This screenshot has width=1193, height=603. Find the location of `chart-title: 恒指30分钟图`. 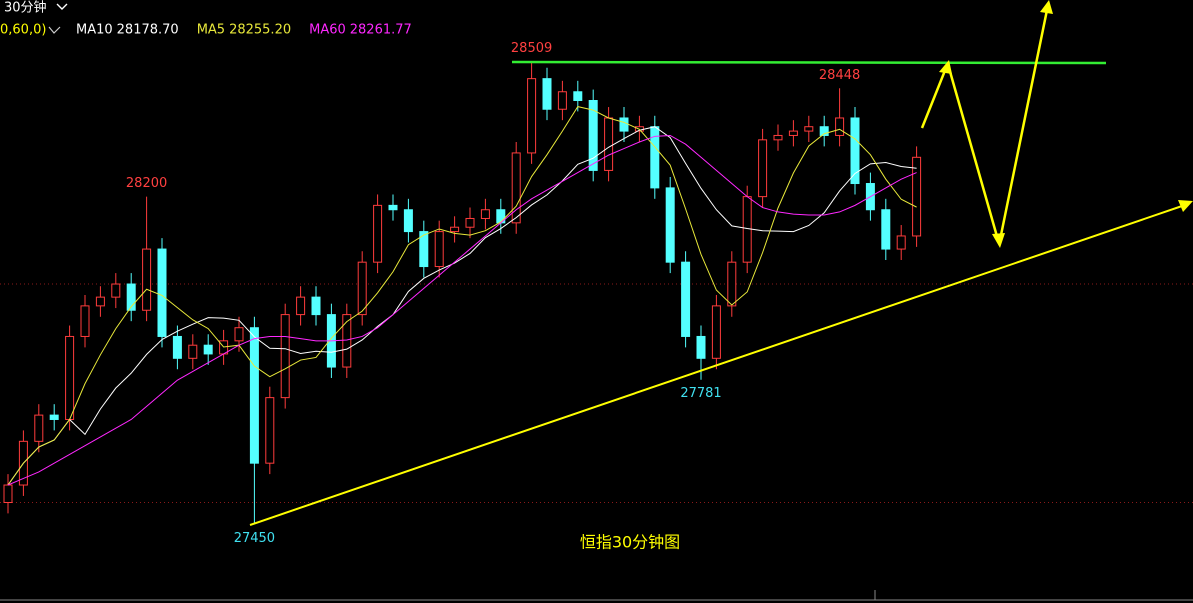

chart-title: 恒指30分钟图 is located at coordinates (630, 542).